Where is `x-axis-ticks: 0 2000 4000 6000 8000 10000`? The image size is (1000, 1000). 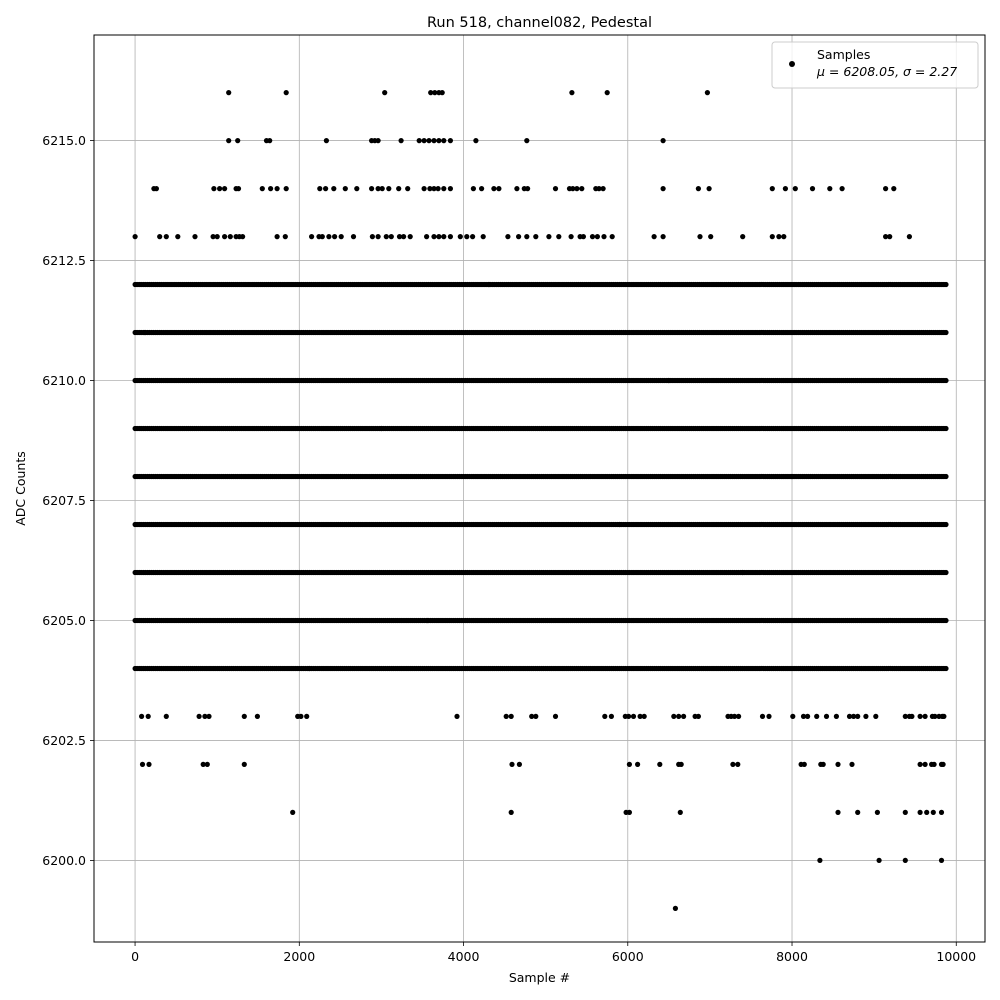 x-axis-ticks: 0 2000 4000 6000 8000 10000 is located at coordinates (553, 953).